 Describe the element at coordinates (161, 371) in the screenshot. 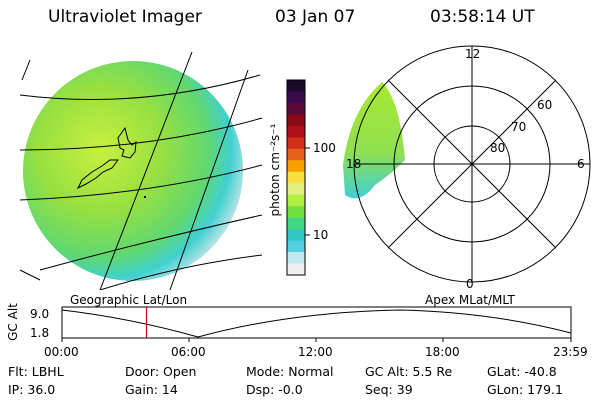

I see `info-door: Door: Open` at that location.